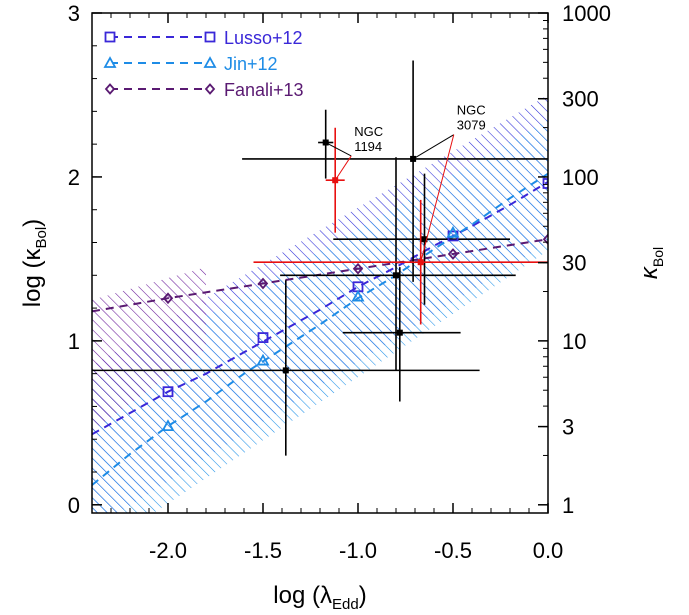  What do you see at coordinates (34, 263) in the screenshot?
I see `y-axis-title: log (κBol)` at bounding box center [34, 263].